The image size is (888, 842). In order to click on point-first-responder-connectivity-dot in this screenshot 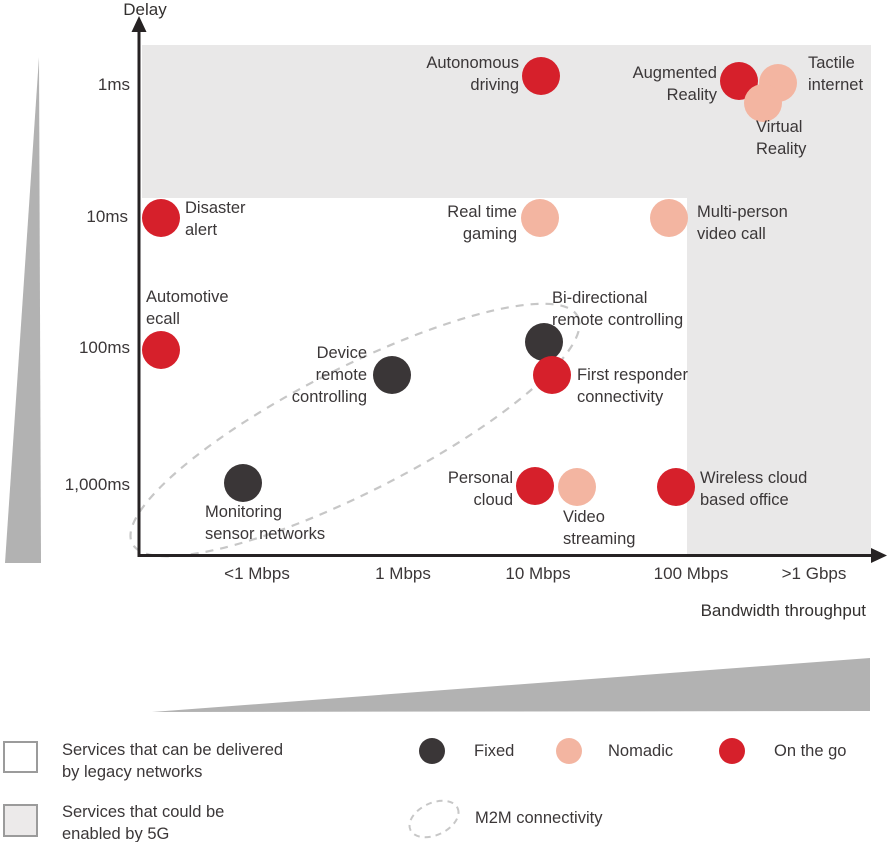, I will do `click(552, 375)`.